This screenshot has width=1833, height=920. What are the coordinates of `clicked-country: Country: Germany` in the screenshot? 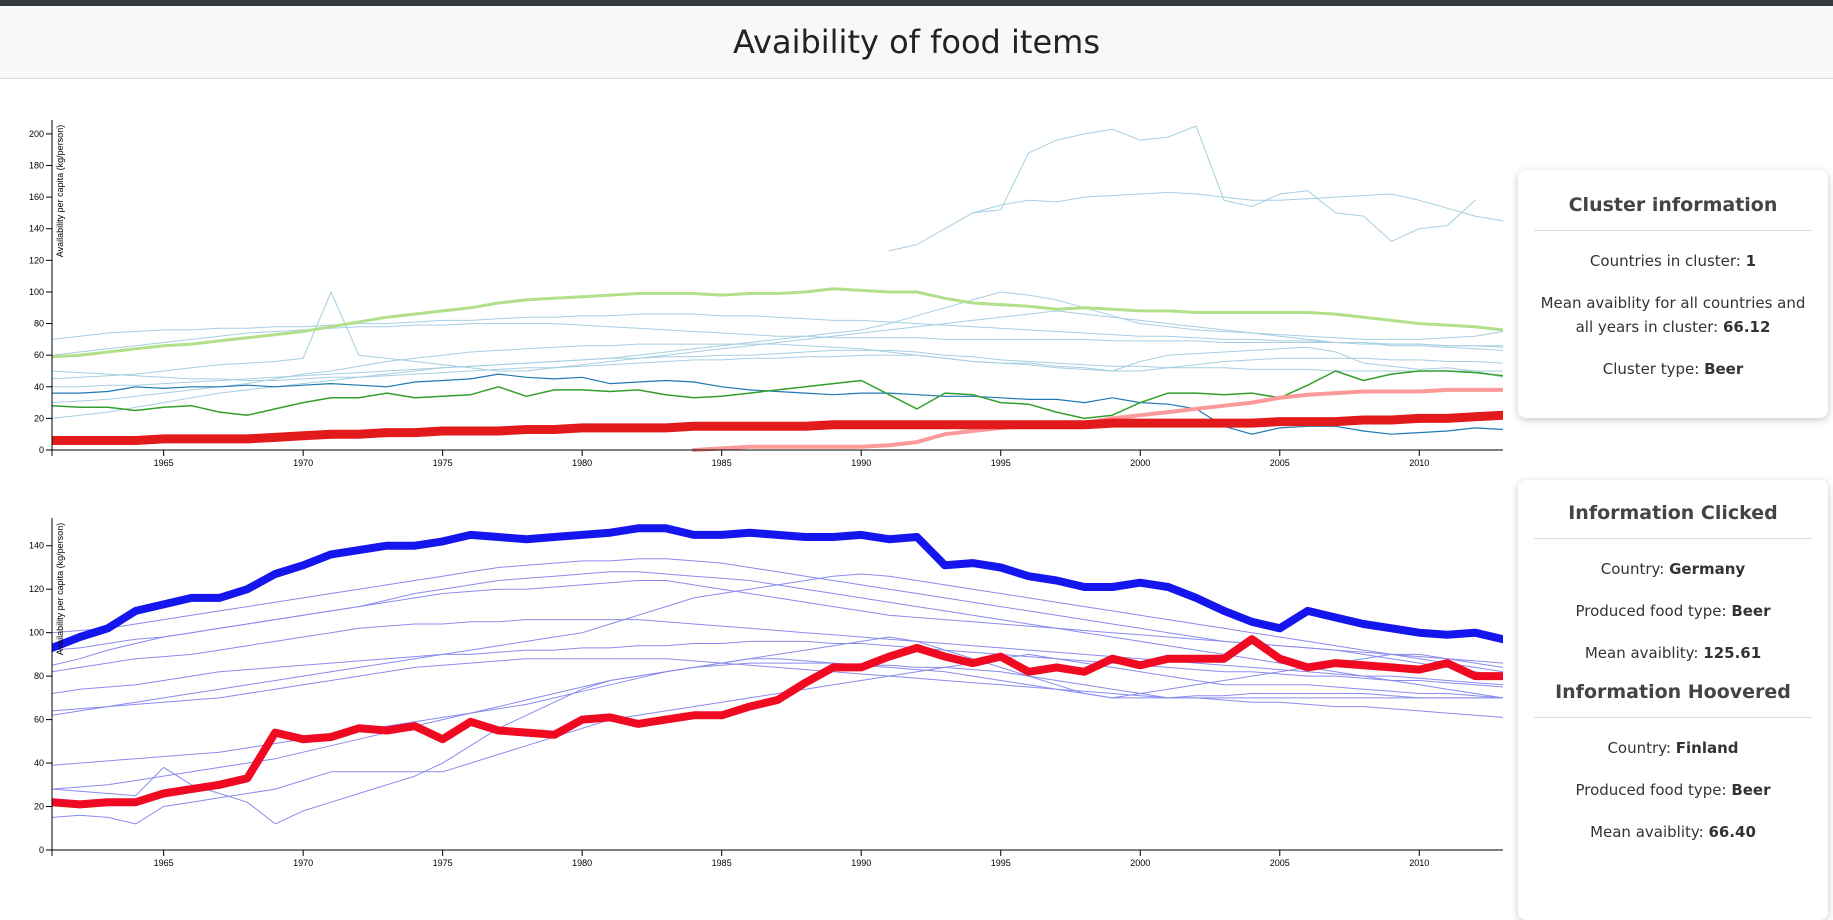 It's located at (1673, 569).